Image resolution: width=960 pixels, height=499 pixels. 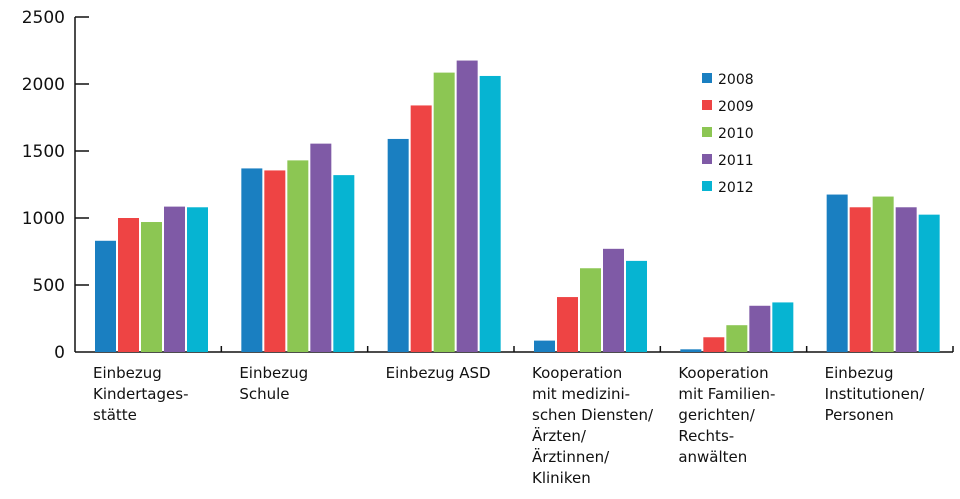 What do you see at coordinates (55, 185) in the screenshot?
I see `y-axis: 0 500 1000 1500 2000 2500` at bounding box center [55, 185].